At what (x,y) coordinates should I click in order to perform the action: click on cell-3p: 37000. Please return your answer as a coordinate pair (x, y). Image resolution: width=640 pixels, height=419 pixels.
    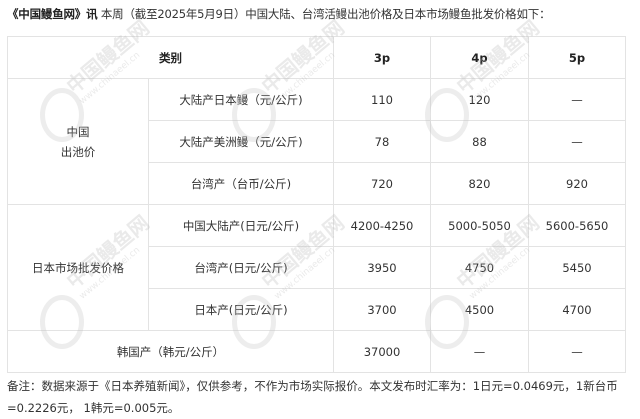
    Looking at the image, I should click on (382, 351).